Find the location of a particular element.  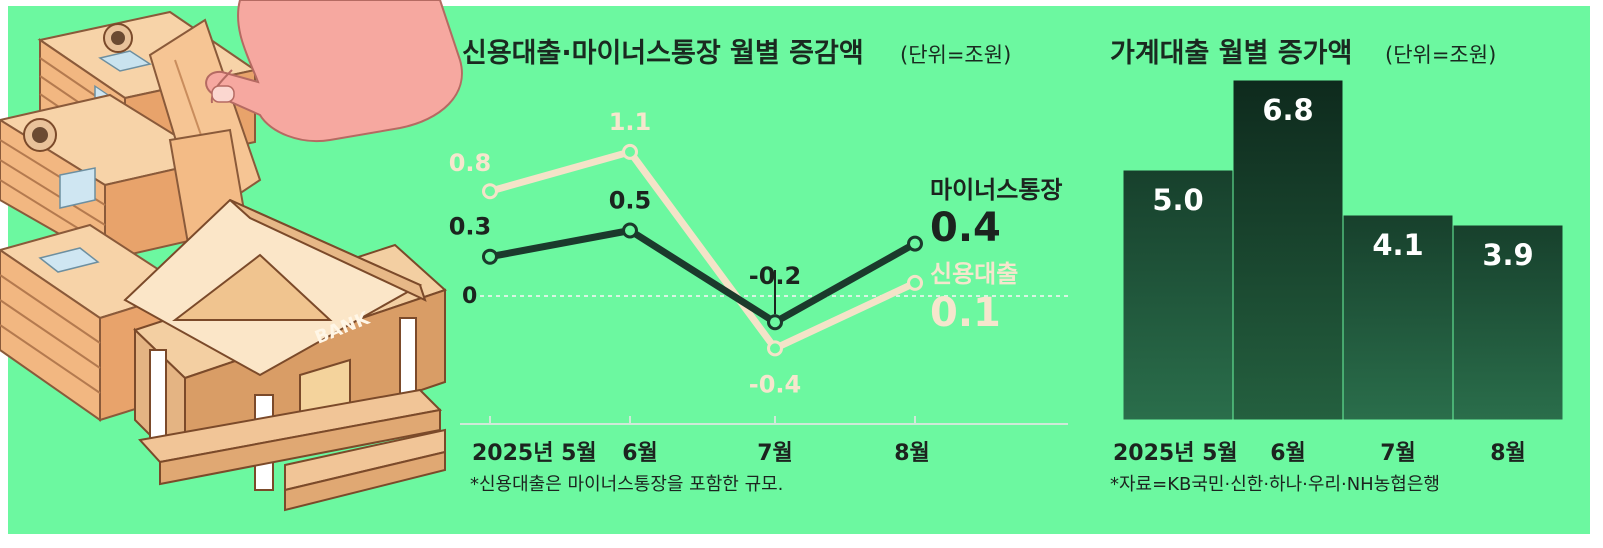

bar-value-label: 4.1 is located at coordinates (1397, 245).